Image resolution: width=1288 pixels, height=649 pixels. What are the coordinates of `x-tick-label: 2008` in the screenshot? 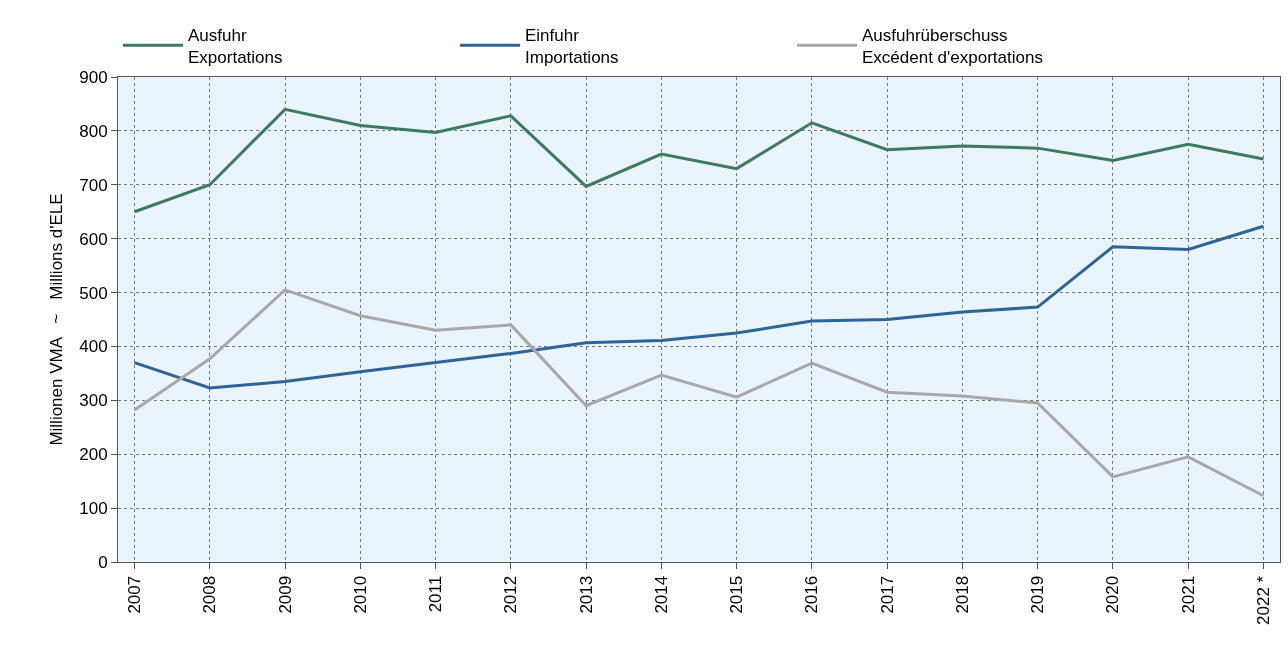 It's located at (210, 594).